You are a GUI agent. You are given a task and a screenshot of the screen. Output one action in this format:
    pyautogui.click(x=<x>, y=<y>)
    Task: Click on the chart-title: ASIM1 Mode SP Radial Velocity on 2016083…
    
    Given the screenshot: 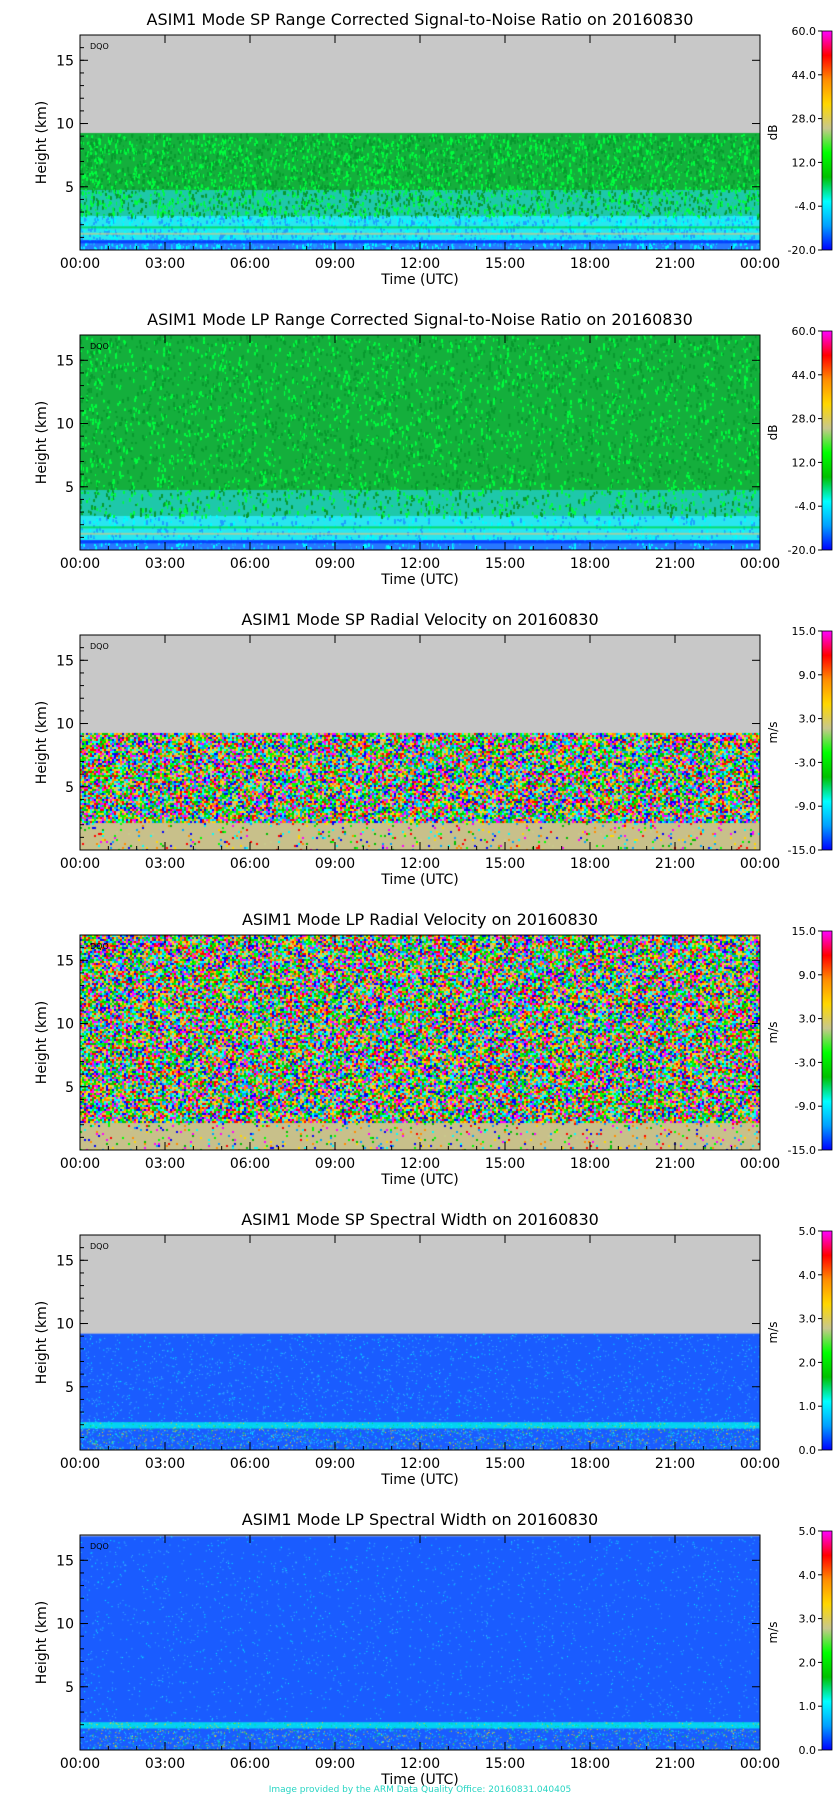 What is the action you would take?
    pyautogui.click(x=420, y=619)
    